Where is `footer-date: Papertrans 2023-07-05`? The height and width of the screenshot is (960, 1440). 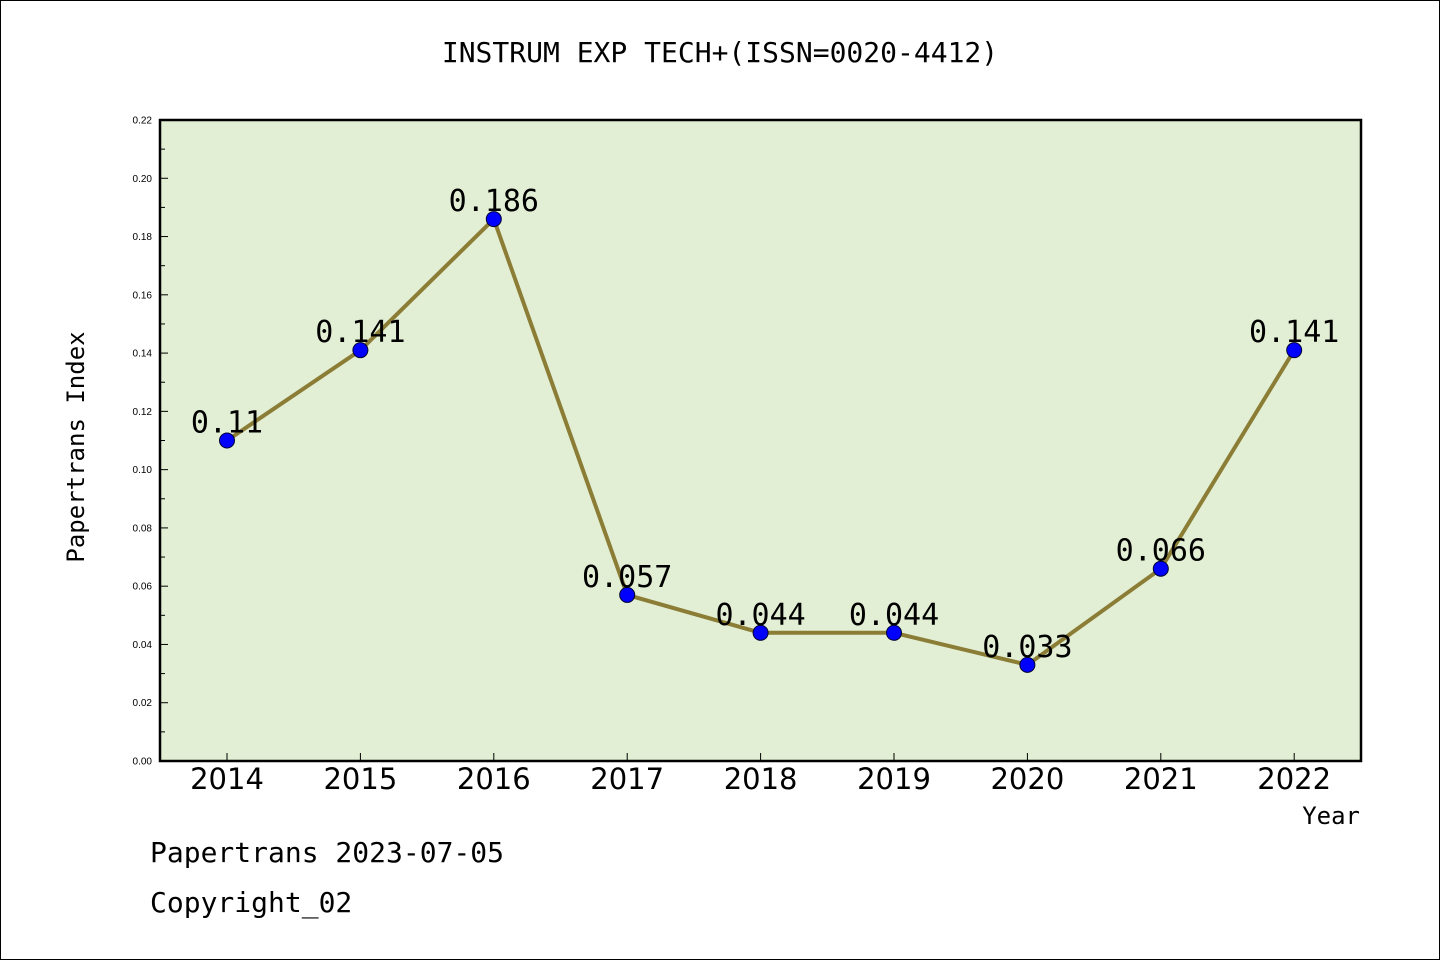 footer-date: Papertrans 2023-07-05 is located at coordinates (327, 852).